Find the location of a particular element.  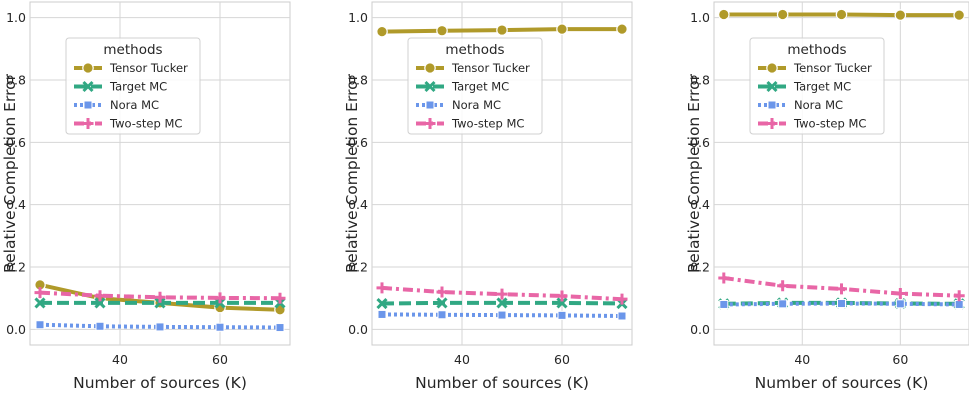

series-tensor-tucker is located at coordinates (502, 30).